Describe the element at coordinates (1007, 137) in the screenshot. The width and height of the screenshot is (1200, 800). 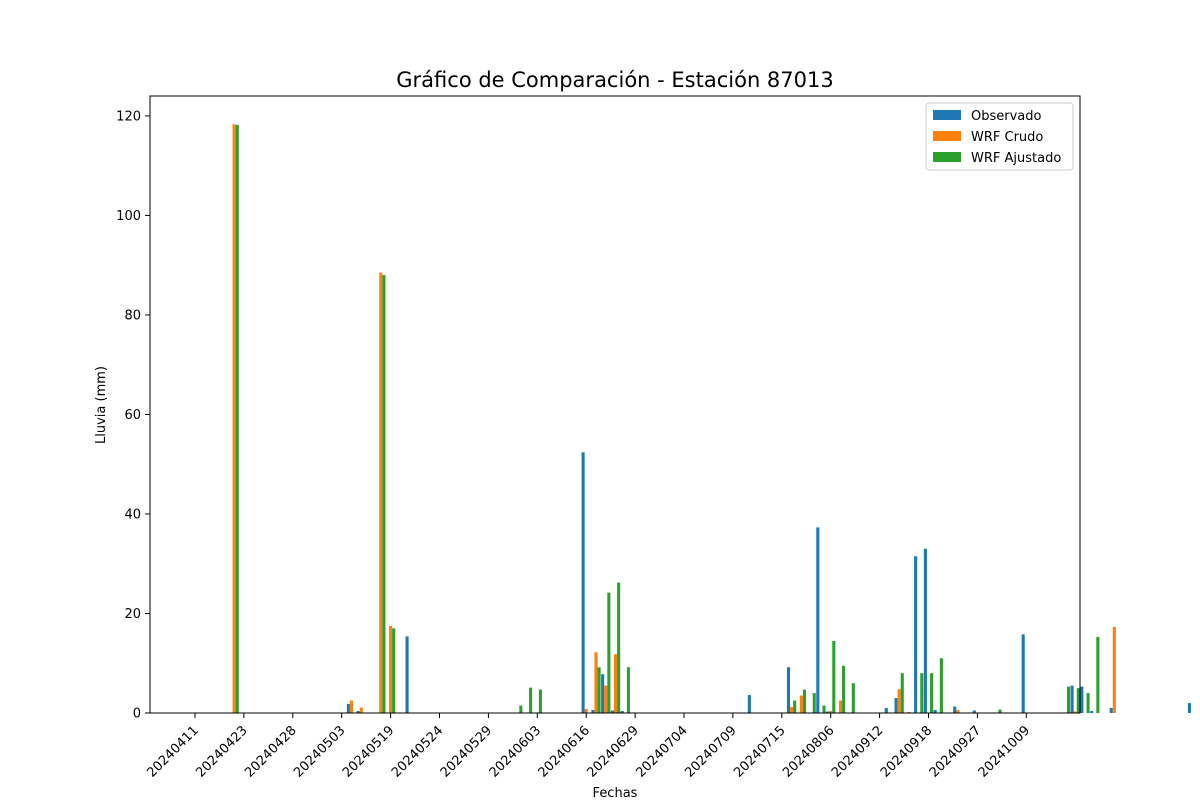
I see `legend-label: WRF Crudo` at that location.